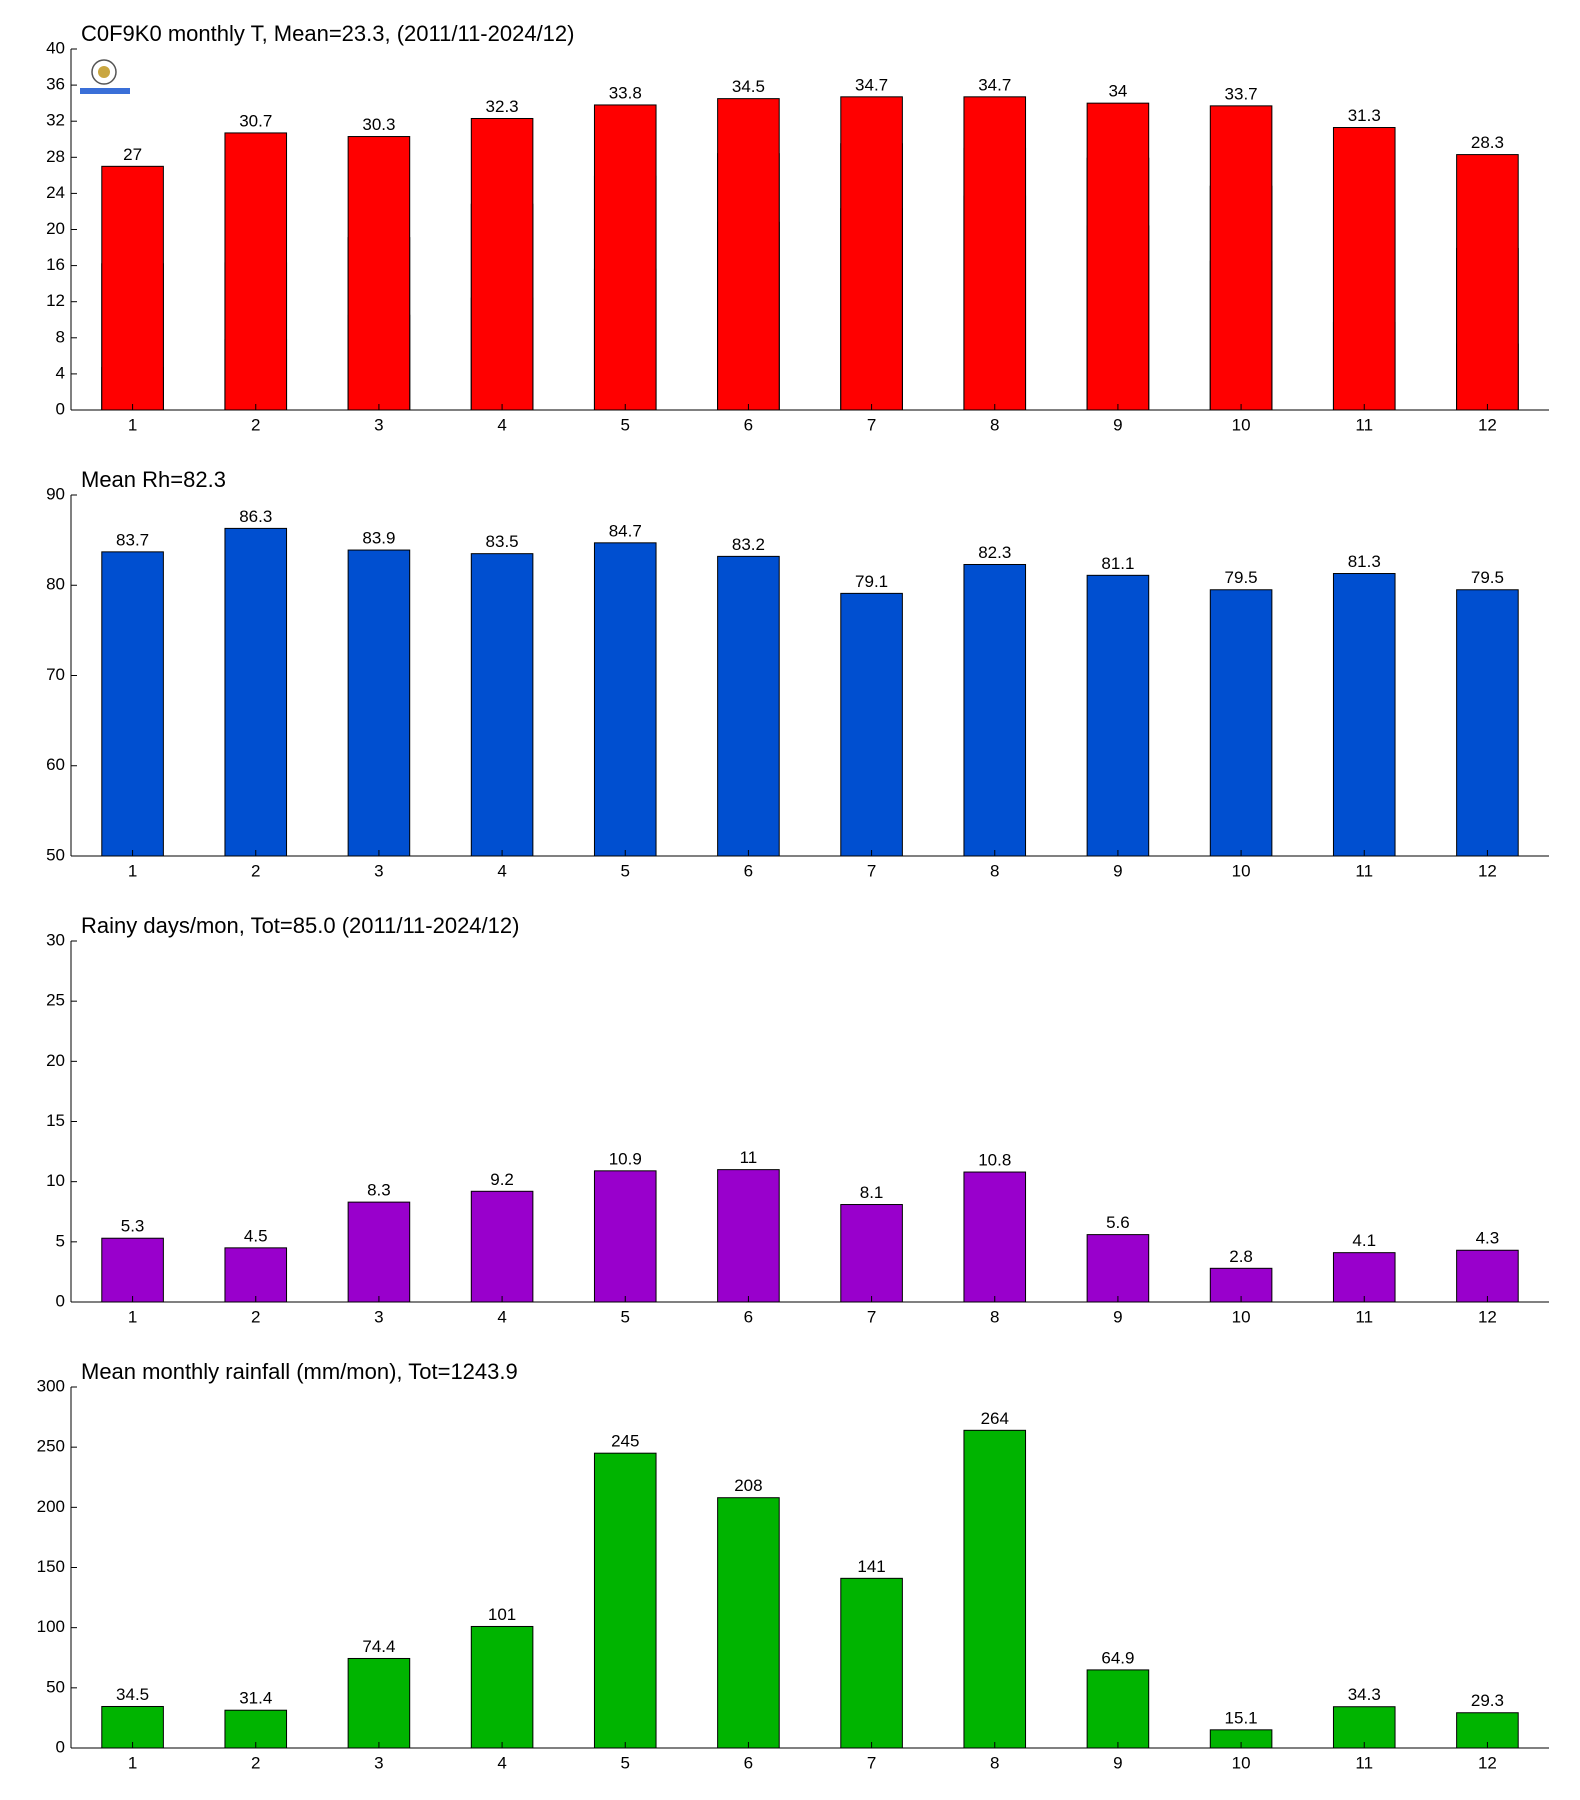 This screenshot has width=1580, height=1800. What do you see at coordinates (1117, 1657) in the screenshot?
I see `data-label: 64.9` at bounding box center [1117, 1657].